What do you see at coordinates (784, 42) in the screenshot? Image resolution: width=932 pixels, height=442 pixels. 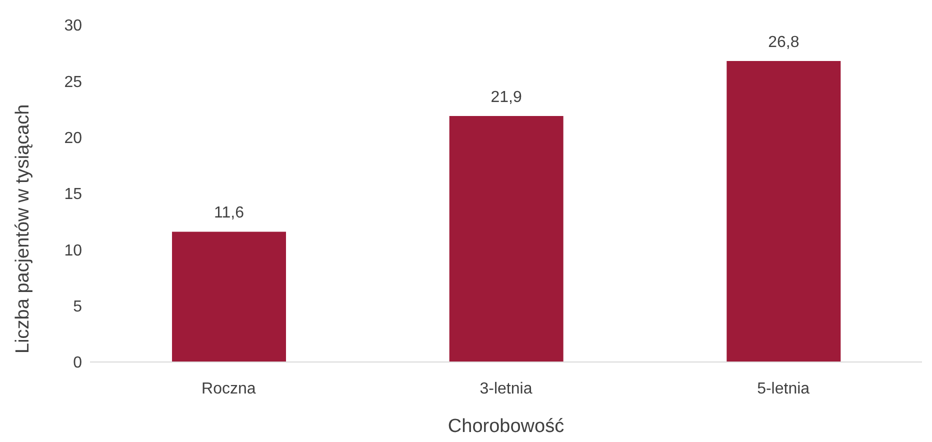 I see `data-label: 26,8` at bounding box center [784, 42].